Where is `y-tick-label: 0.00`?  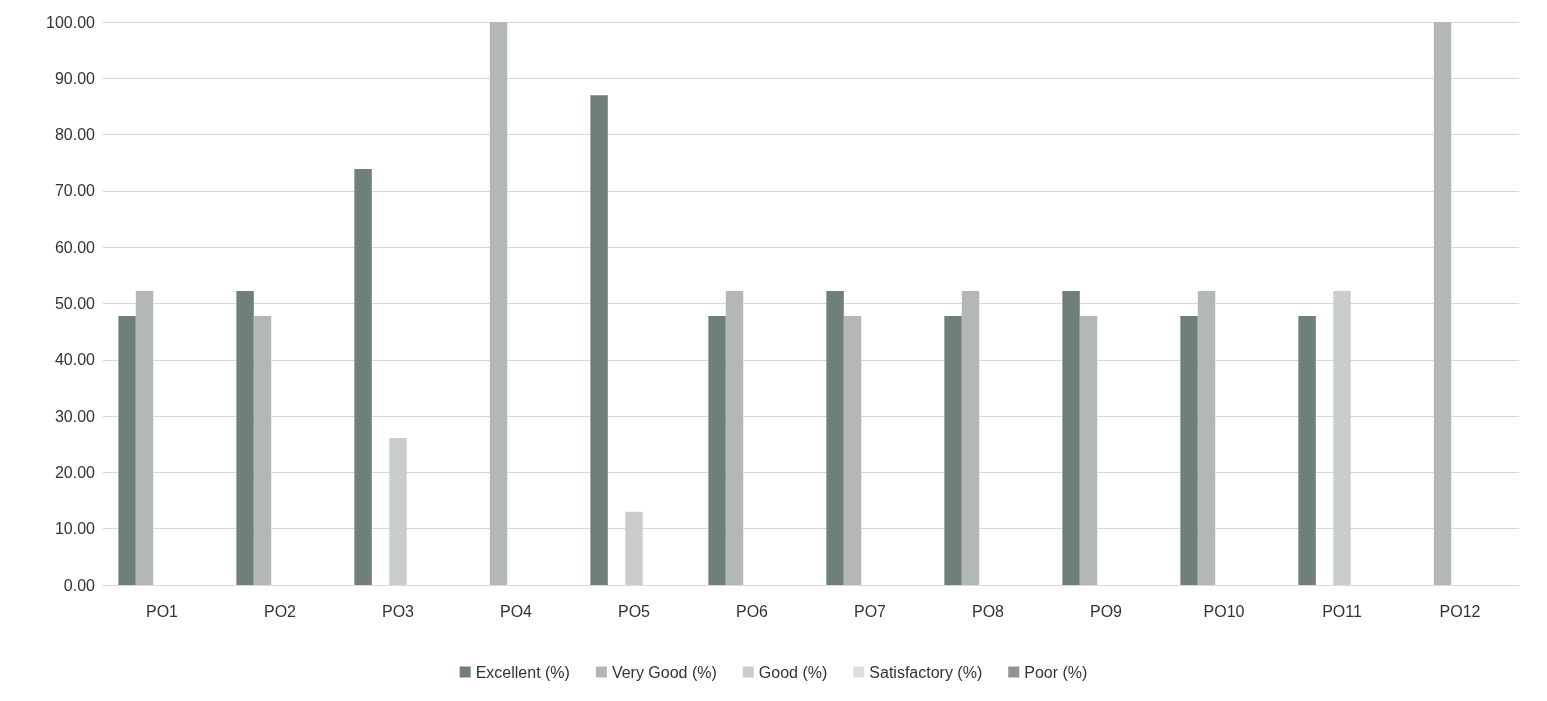 y-tick-label: 0.00 is located at coordinates (79, 585).